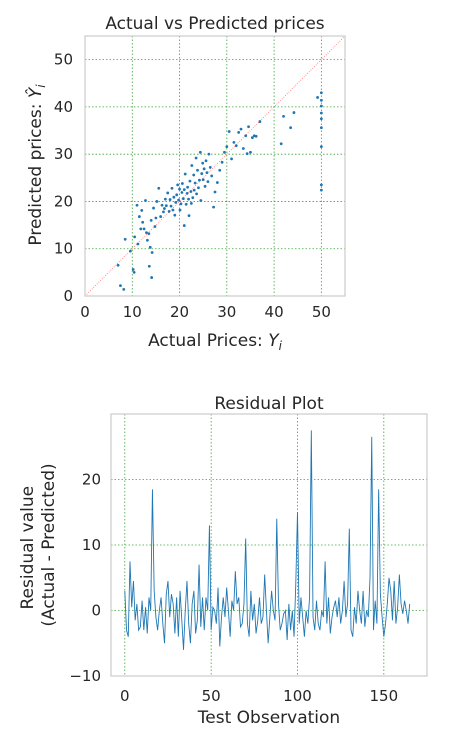 The image size is (456, 737). I want to click on scatter-points, so click(219, 191).